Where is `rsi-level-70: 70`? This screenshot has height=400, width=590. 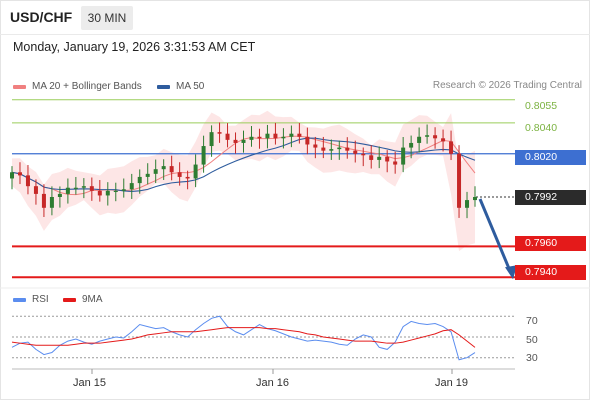
rsi-level-70: 70 is located at coordinates (532, 321).